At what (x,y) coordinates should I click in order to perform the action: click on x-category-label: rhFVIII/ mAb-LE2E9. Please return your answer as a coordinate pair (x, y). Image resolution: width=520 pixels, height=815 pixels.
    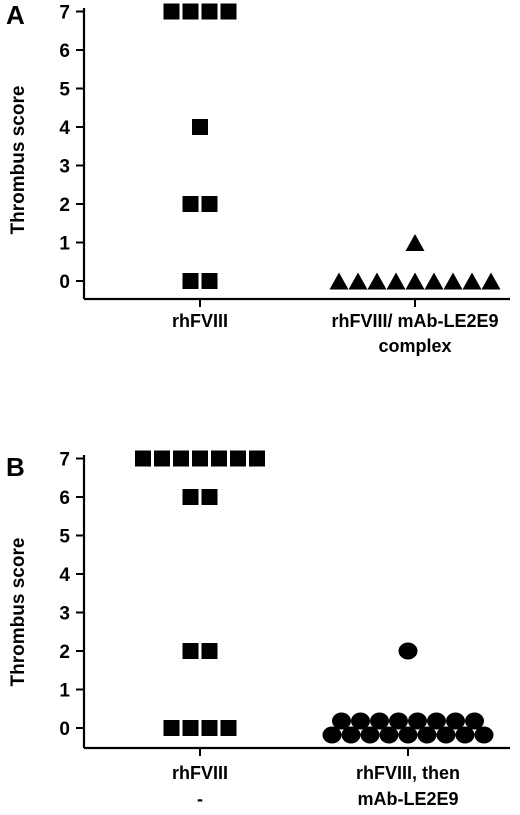
    Looking at the image, I should click on (414, 321).